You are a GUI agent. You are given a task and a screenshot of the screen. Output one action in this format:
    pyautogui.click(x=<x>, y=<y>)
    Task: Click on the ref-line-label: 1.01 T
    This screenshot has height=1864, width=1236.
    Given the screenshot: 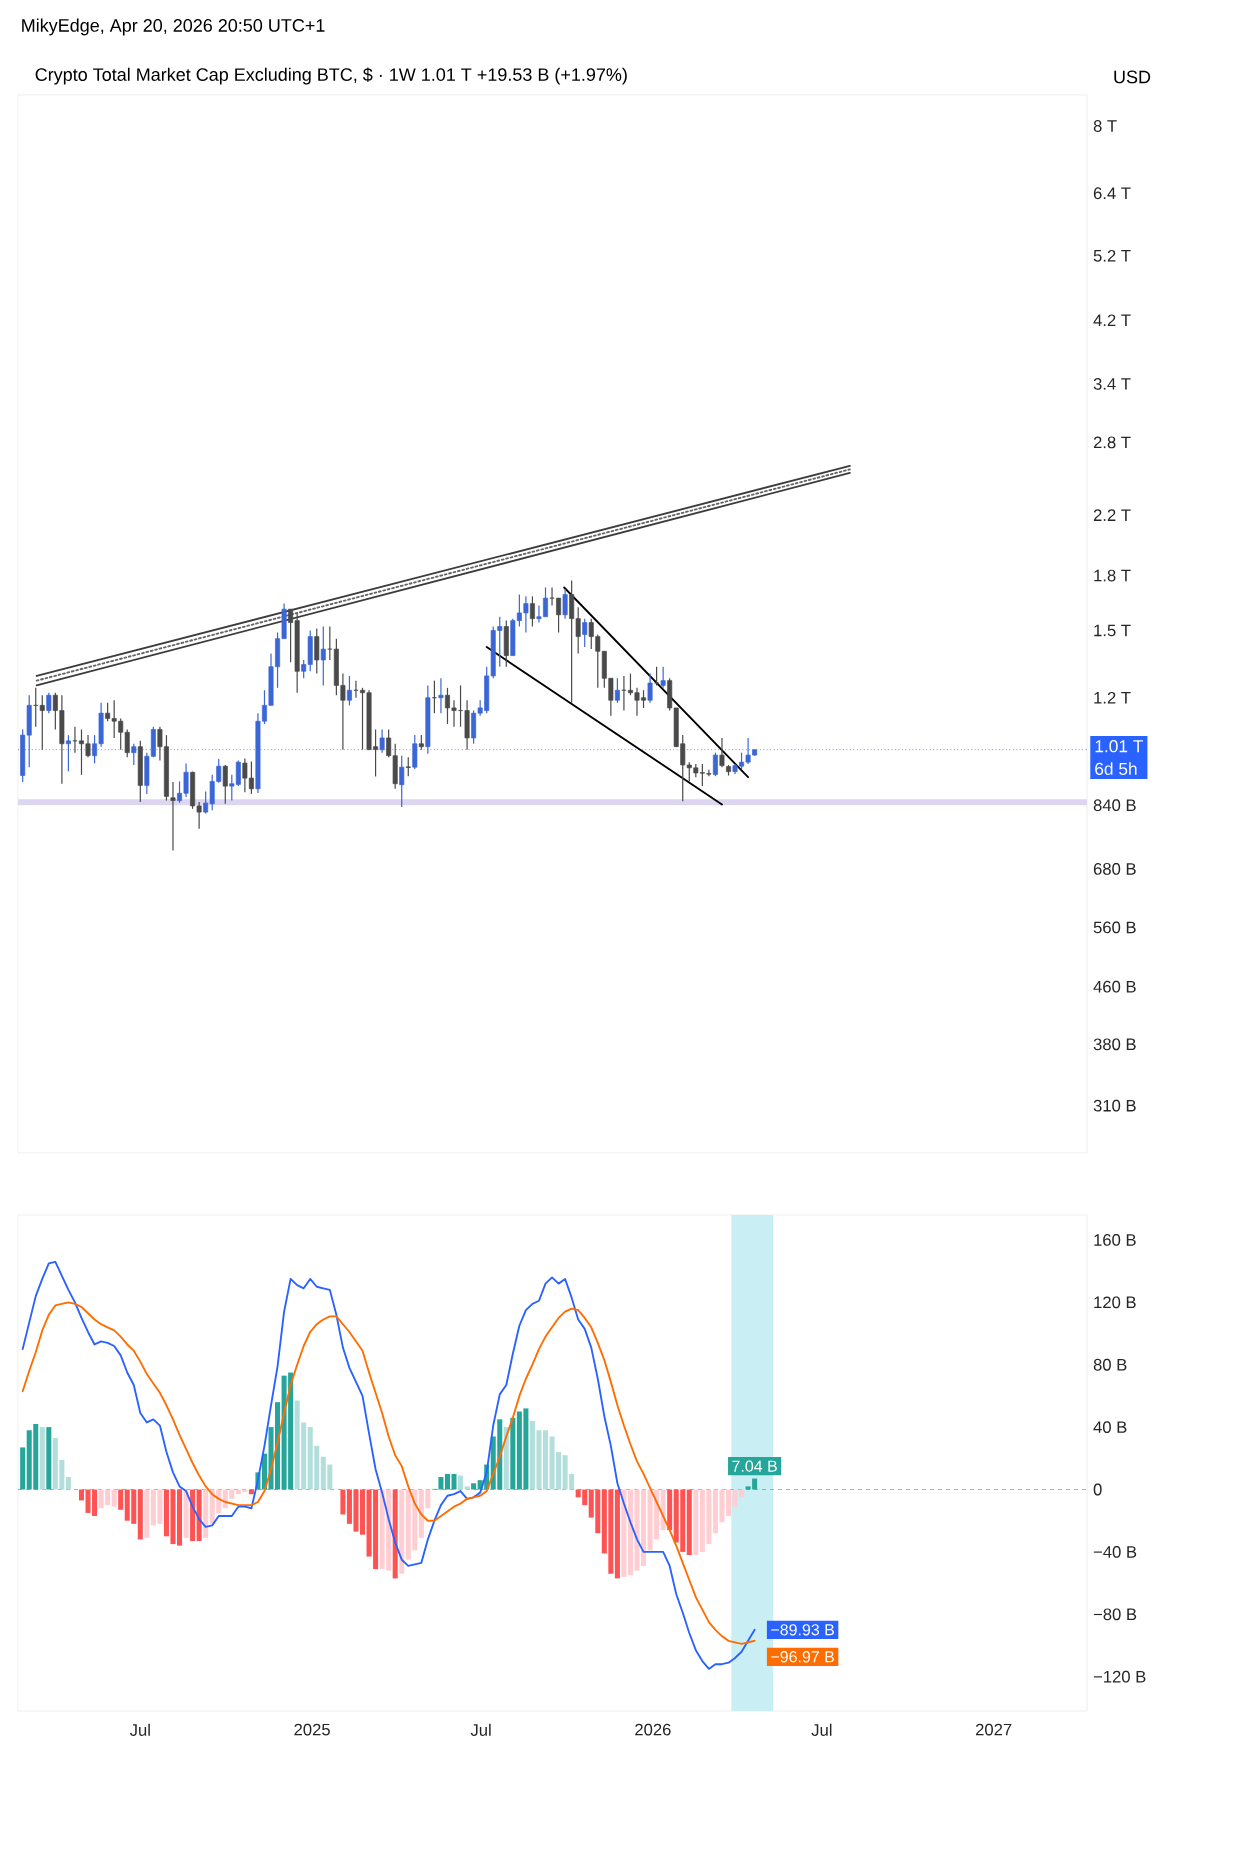 What is the action you would take?
    pyautogui.click(x=1119, y=746)
    